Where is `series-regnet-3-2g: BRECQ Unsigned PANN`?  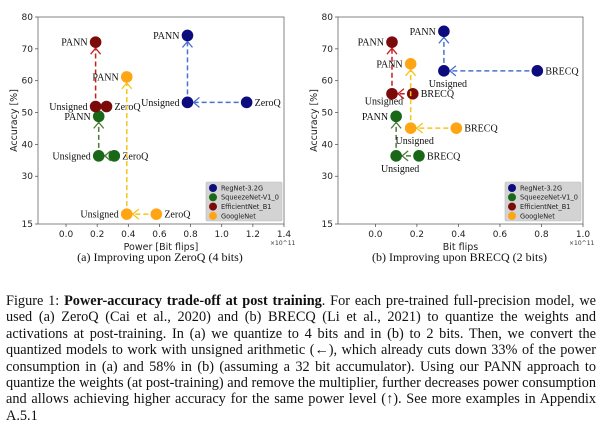
series-regnet-3-2g: BRECQ Unsigned PANN is located at coordinates (494, 57).